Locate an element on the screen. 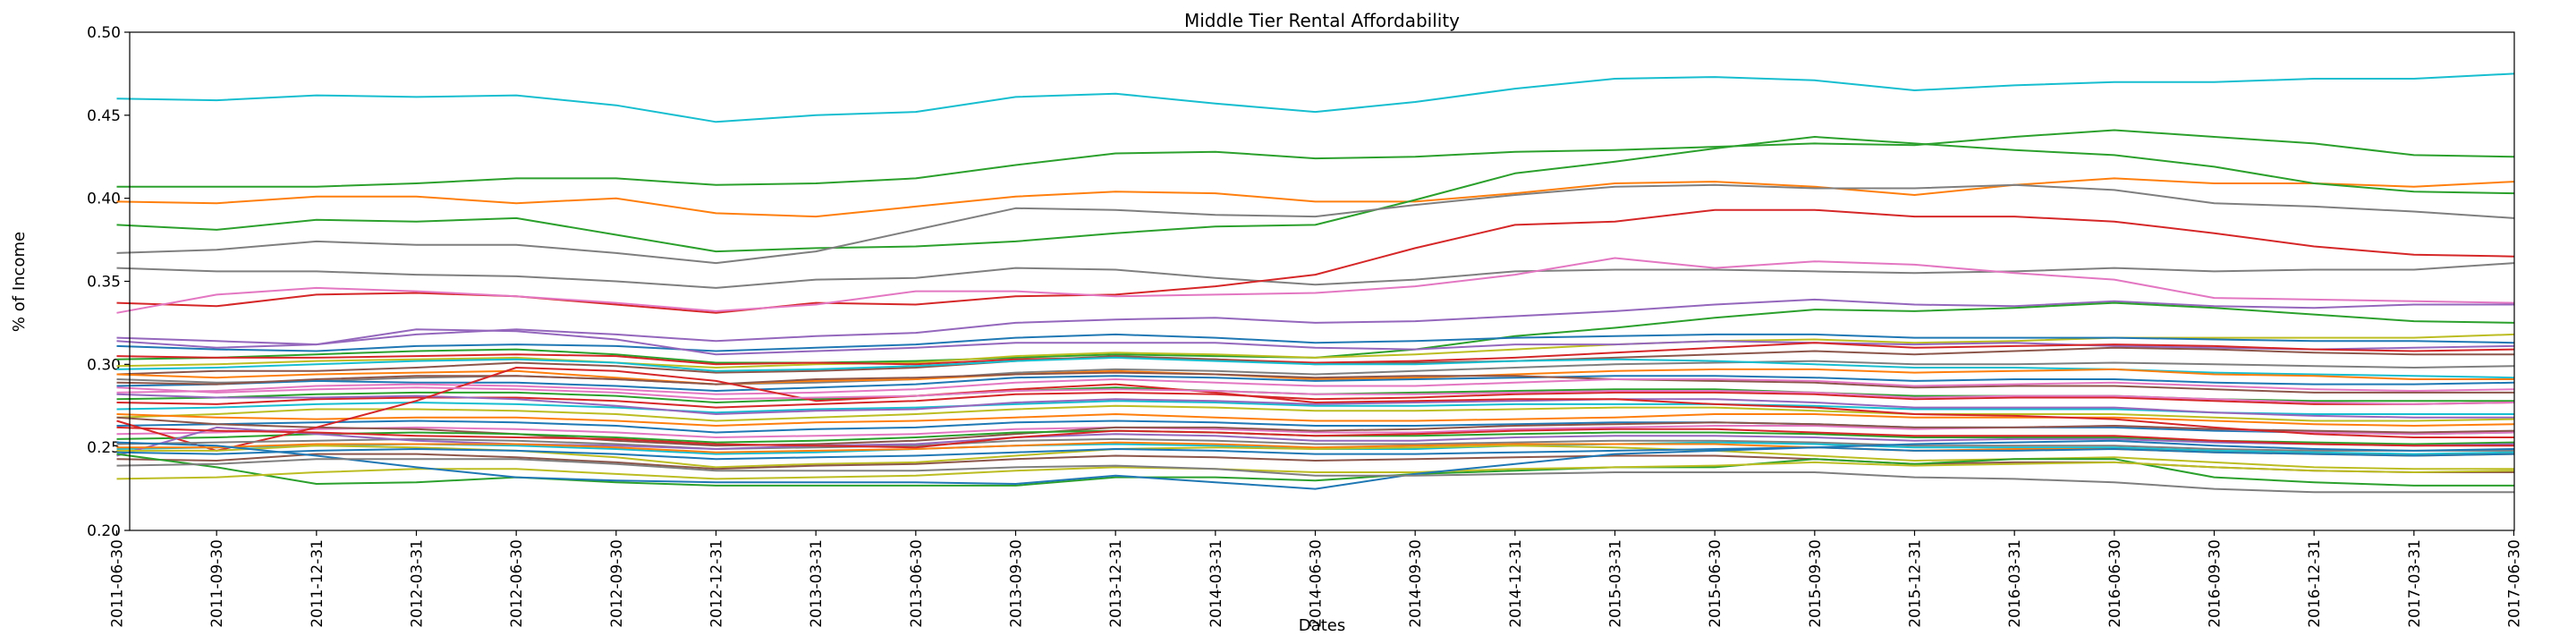 The width and height of the screenshot is (2576, 644). x-tick-label: 2015-09-30 is located at coordinates (1816, 583).